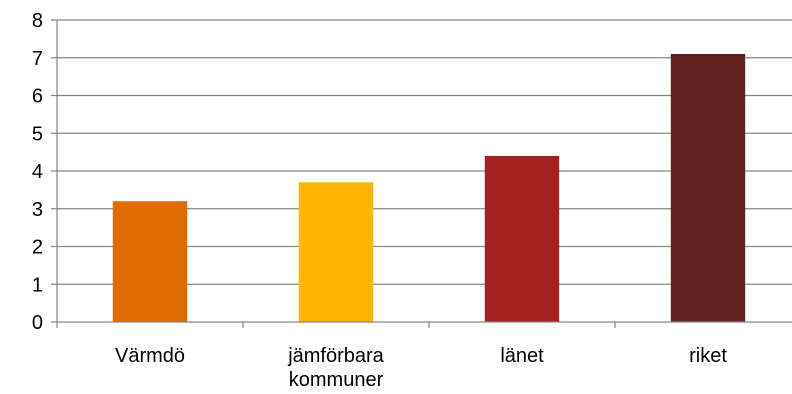 The width and height of the screenshot is (792, 394). What do you see at coordinates (335, 356) in the screenshot?
I see `x-category-label-line: jämförbara` at bounding box center [335, 356].